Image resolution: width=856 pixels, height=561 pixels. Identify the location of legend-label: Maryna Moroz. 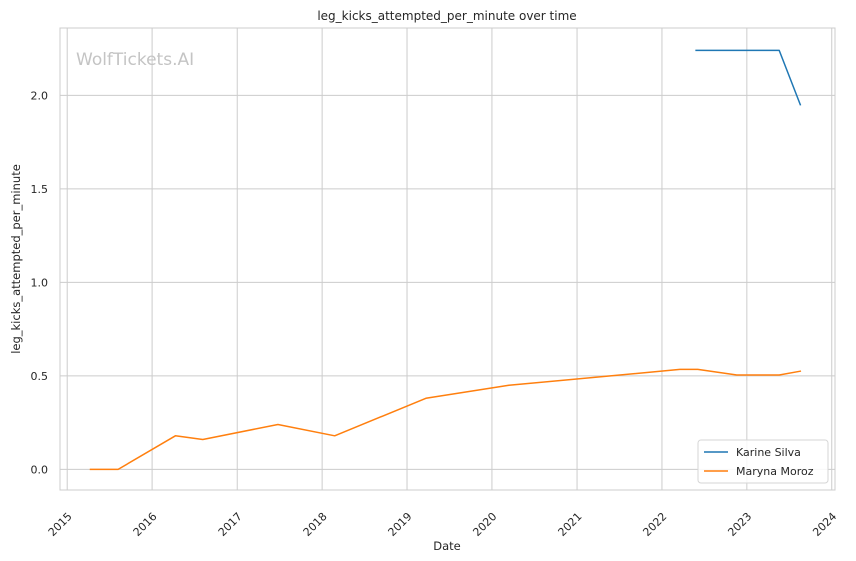
(775, 471).